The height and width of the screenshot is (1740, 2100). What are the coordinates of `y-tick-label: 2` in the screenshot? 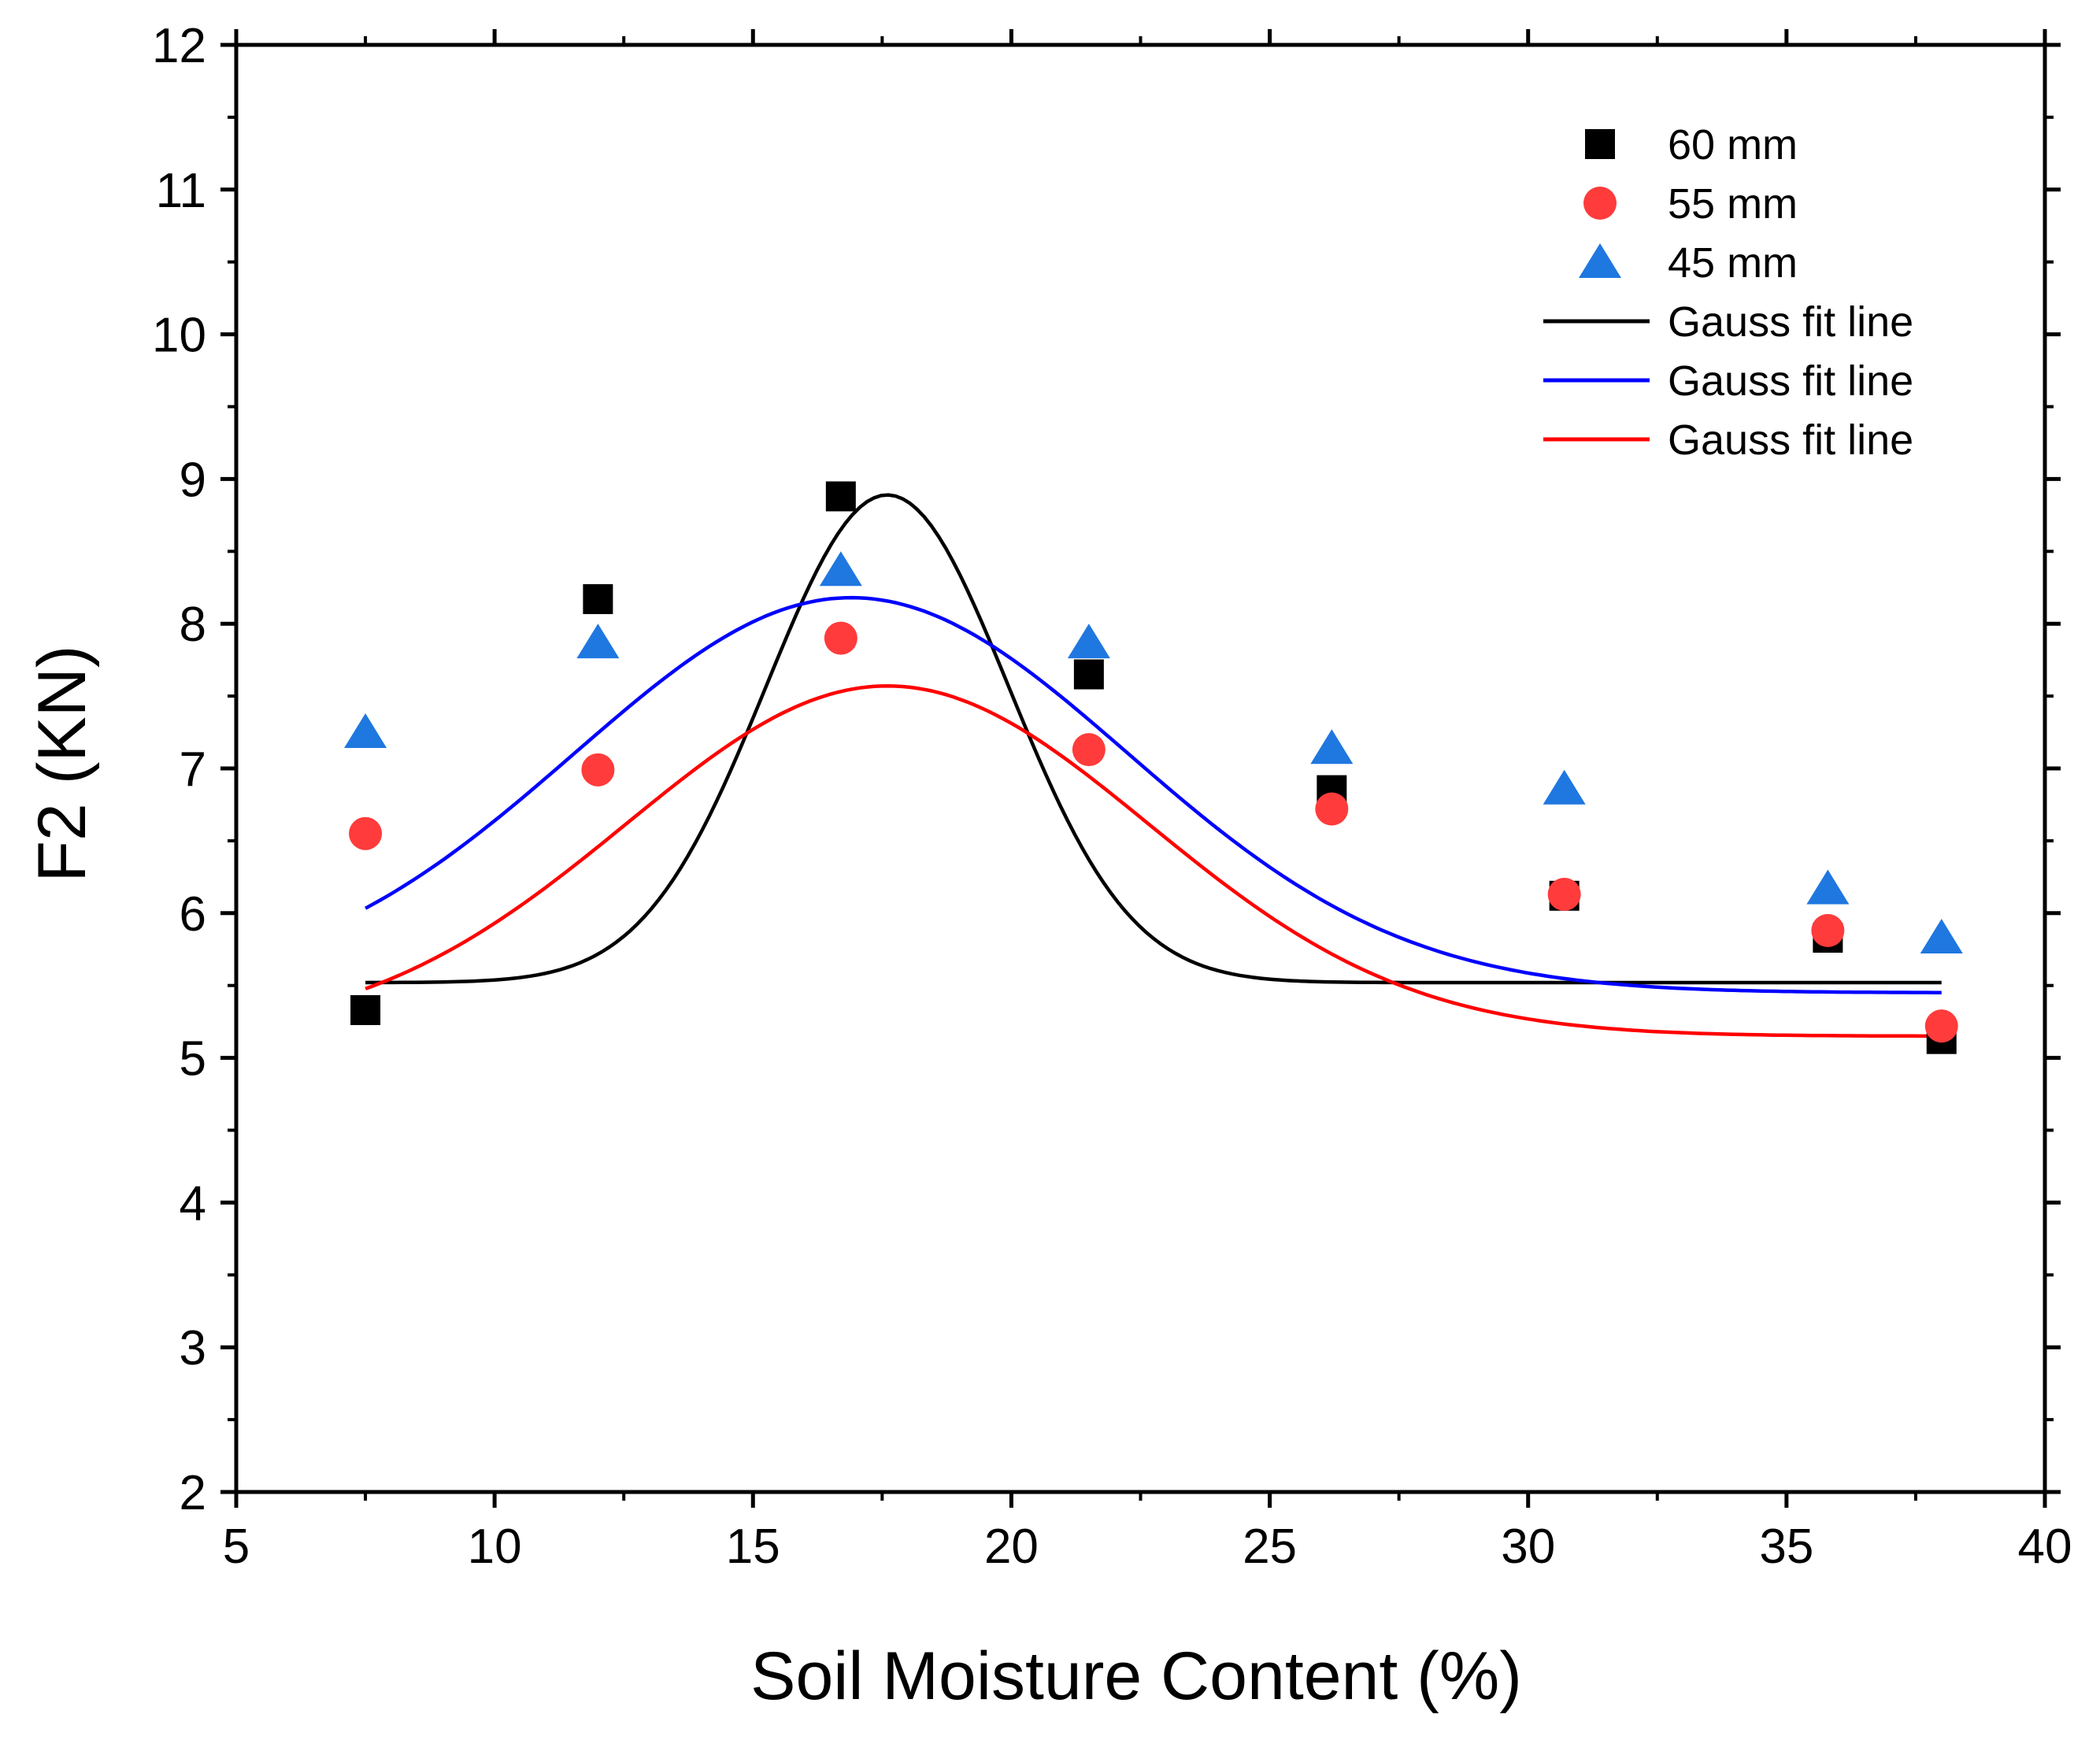 It's located at (193, 1493).